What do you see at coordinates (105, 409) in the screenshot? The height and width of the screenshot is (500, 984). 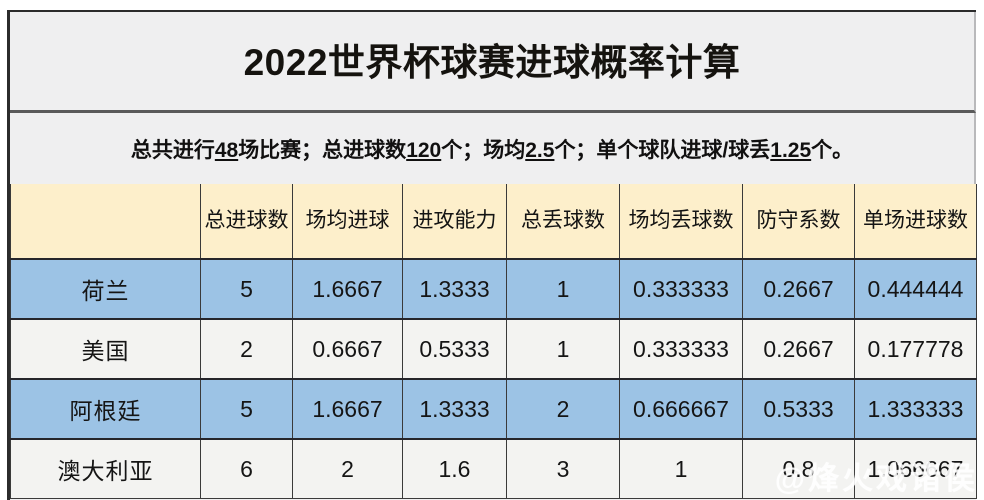 I see `cell-team-name: 阿根廷` at bounding box center [105, 409].